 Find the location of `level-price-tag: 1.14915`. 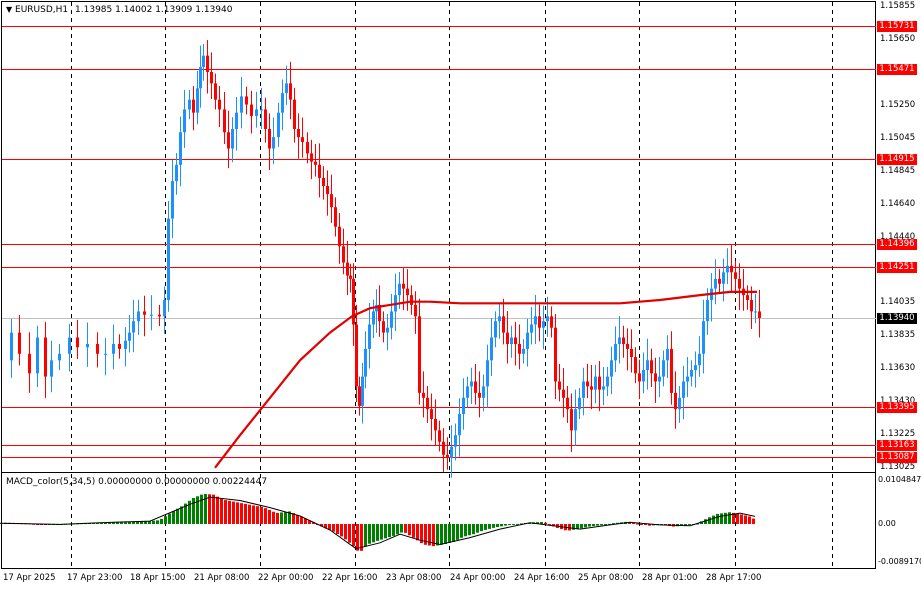

level-price-tag: 1.14915 is located at coordinates (897, 159).